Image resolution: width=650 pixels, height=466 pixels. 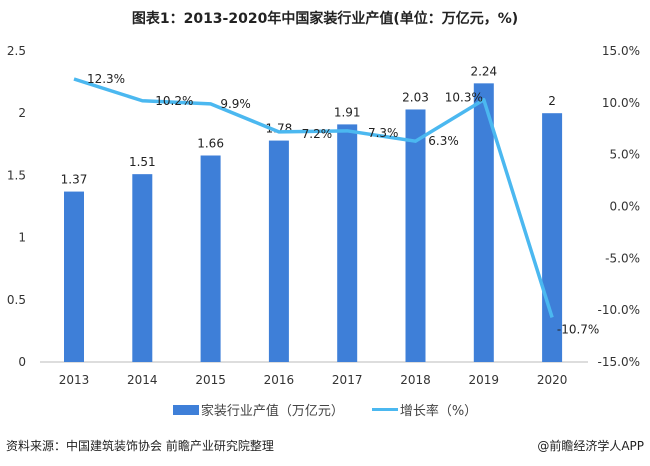 I want to click on bar-data-label: 2.24, so click(x=483, y=71).